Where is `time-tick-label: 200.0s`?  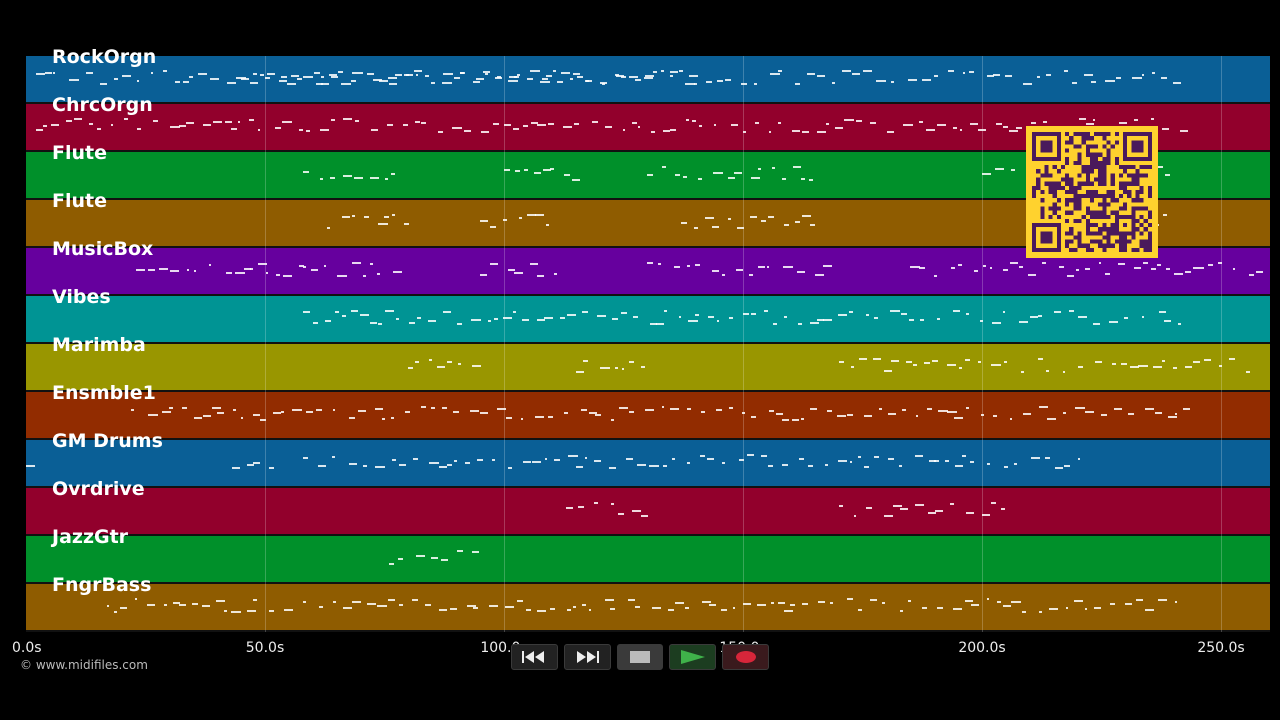
time-tick-label: 200.0s is located at coordinates (982, 648).